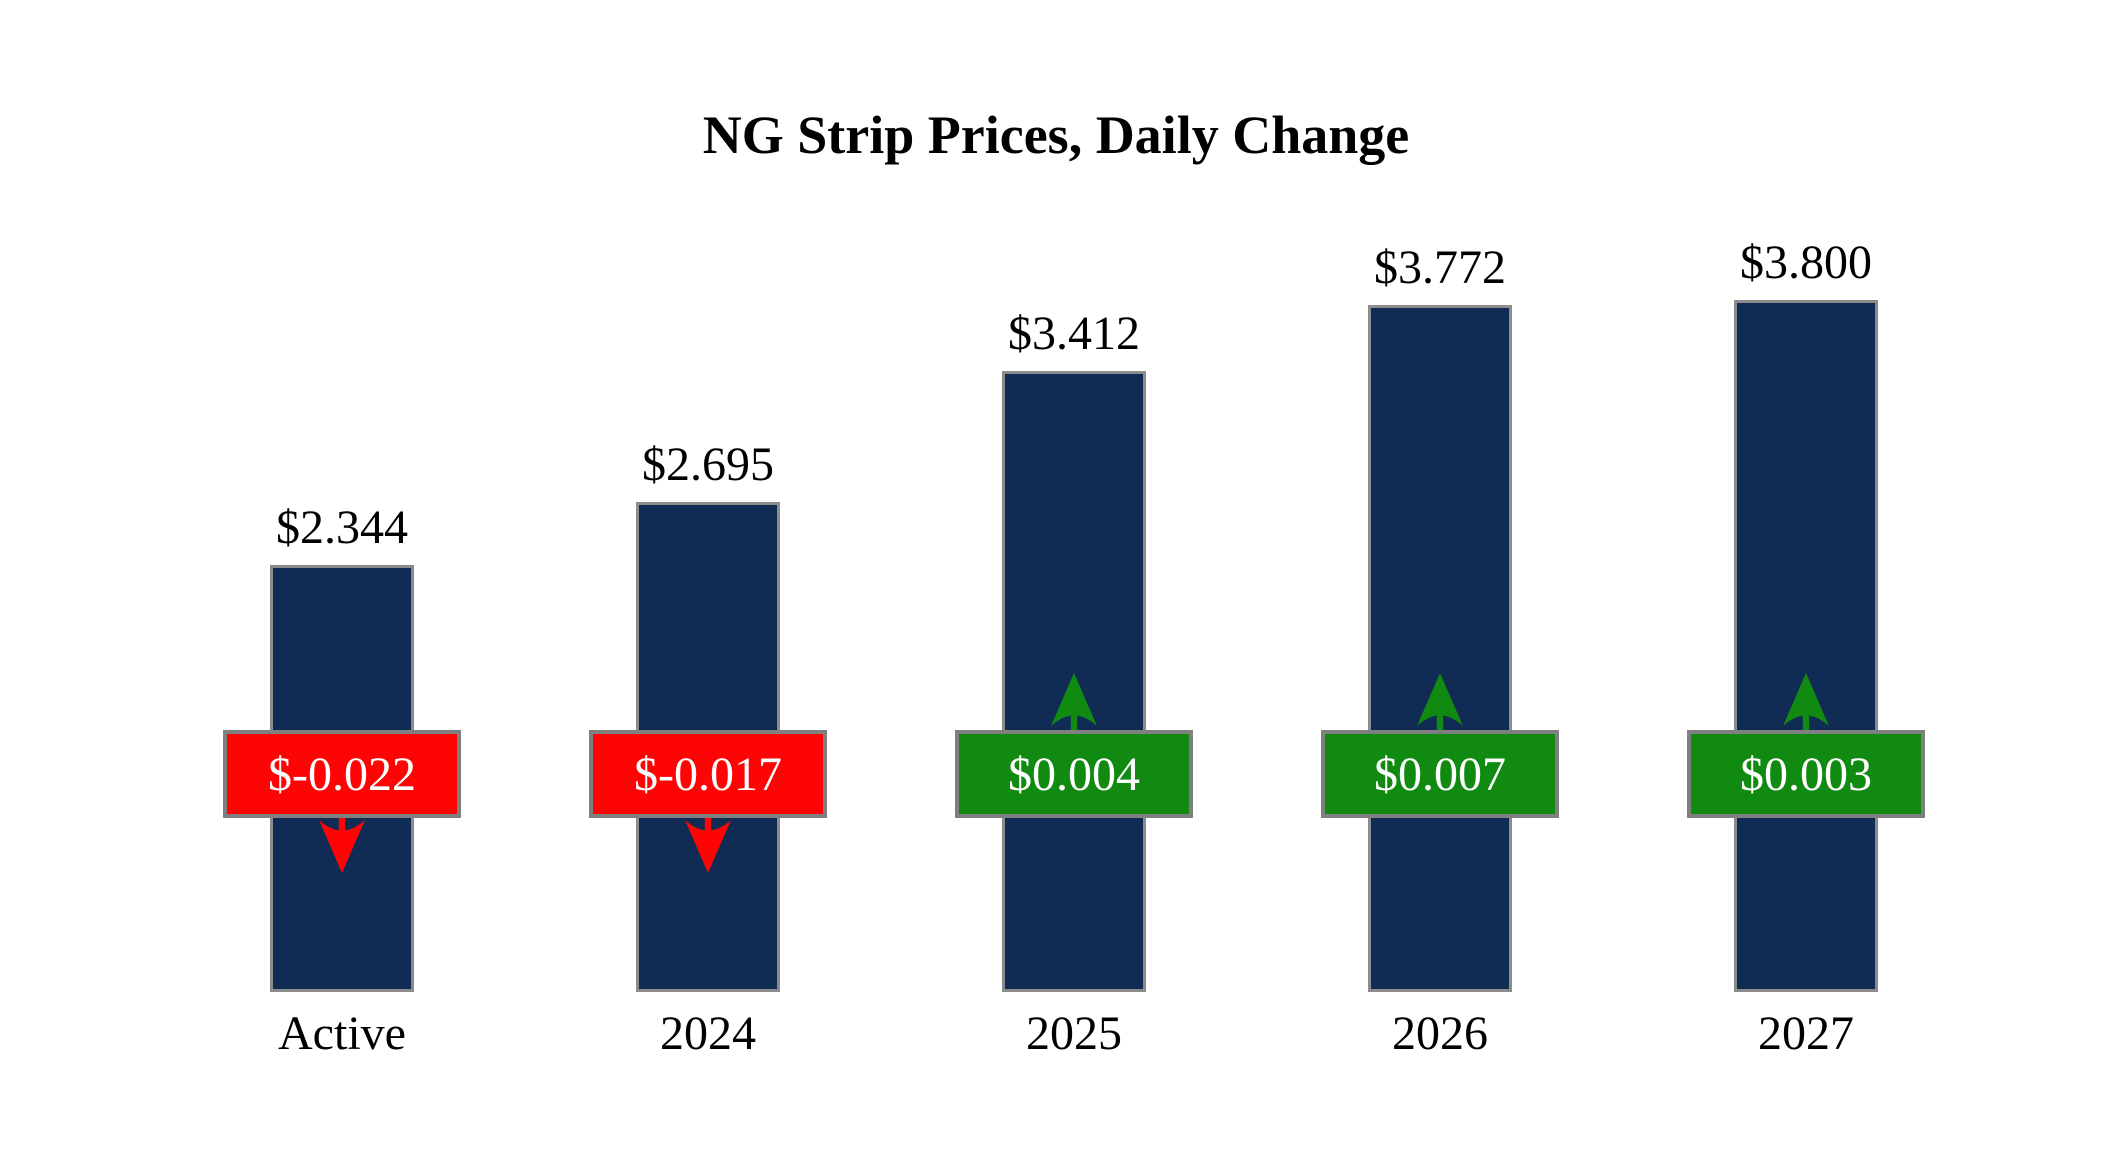  I want to click on bar-value-label: $3.800, so click(1806, 262).